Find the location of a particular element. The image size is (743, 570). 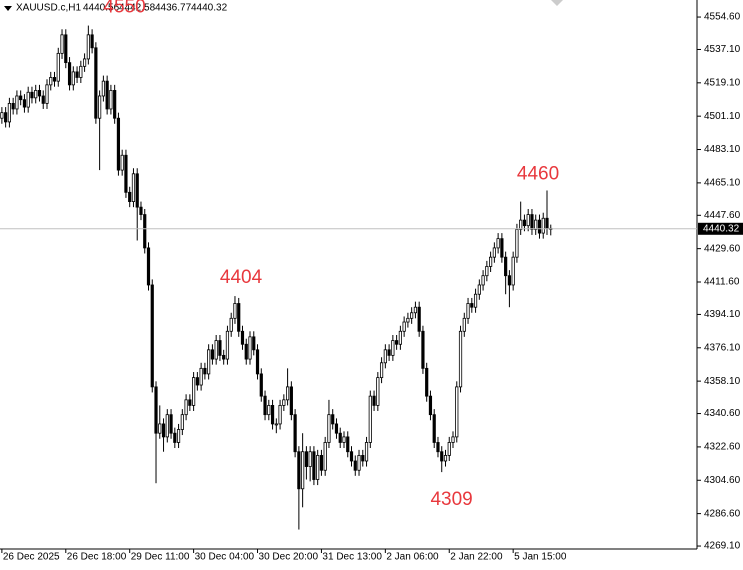

price-tag-label: 4440.32 is located at coordinates (721, 228).